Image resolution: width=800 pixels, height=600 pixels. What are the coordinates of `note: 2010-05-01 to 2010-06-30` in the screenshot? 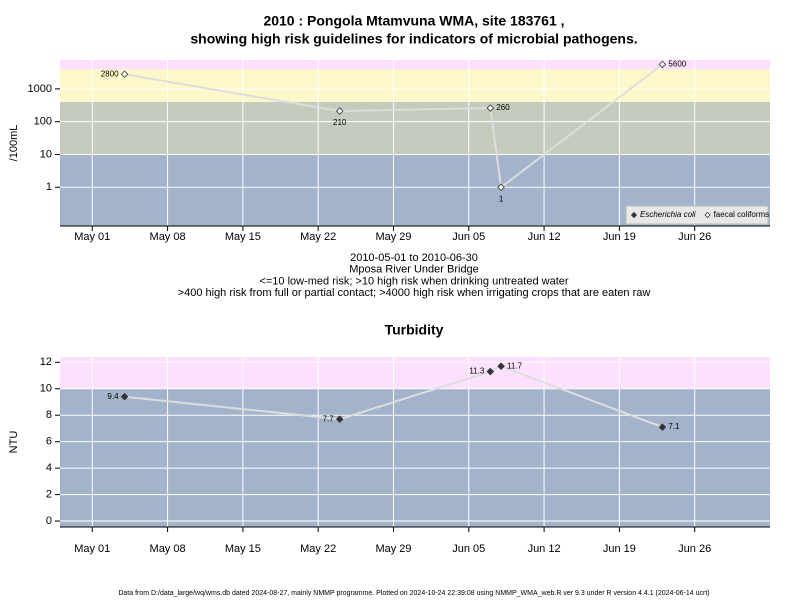 It's located at (414, 258).